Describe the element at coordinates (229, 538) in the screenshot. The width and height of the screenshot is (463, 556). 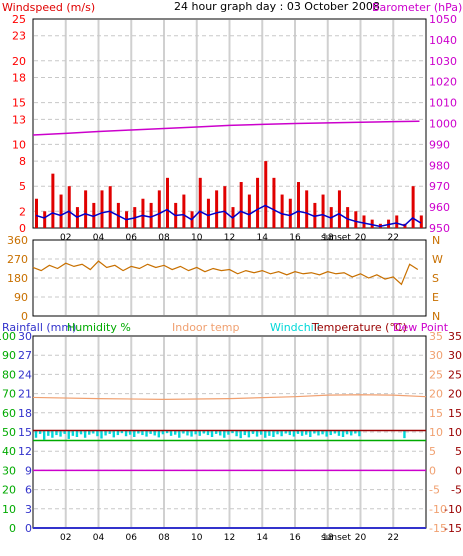
I see `temp-xtick-12: 12` at that location.